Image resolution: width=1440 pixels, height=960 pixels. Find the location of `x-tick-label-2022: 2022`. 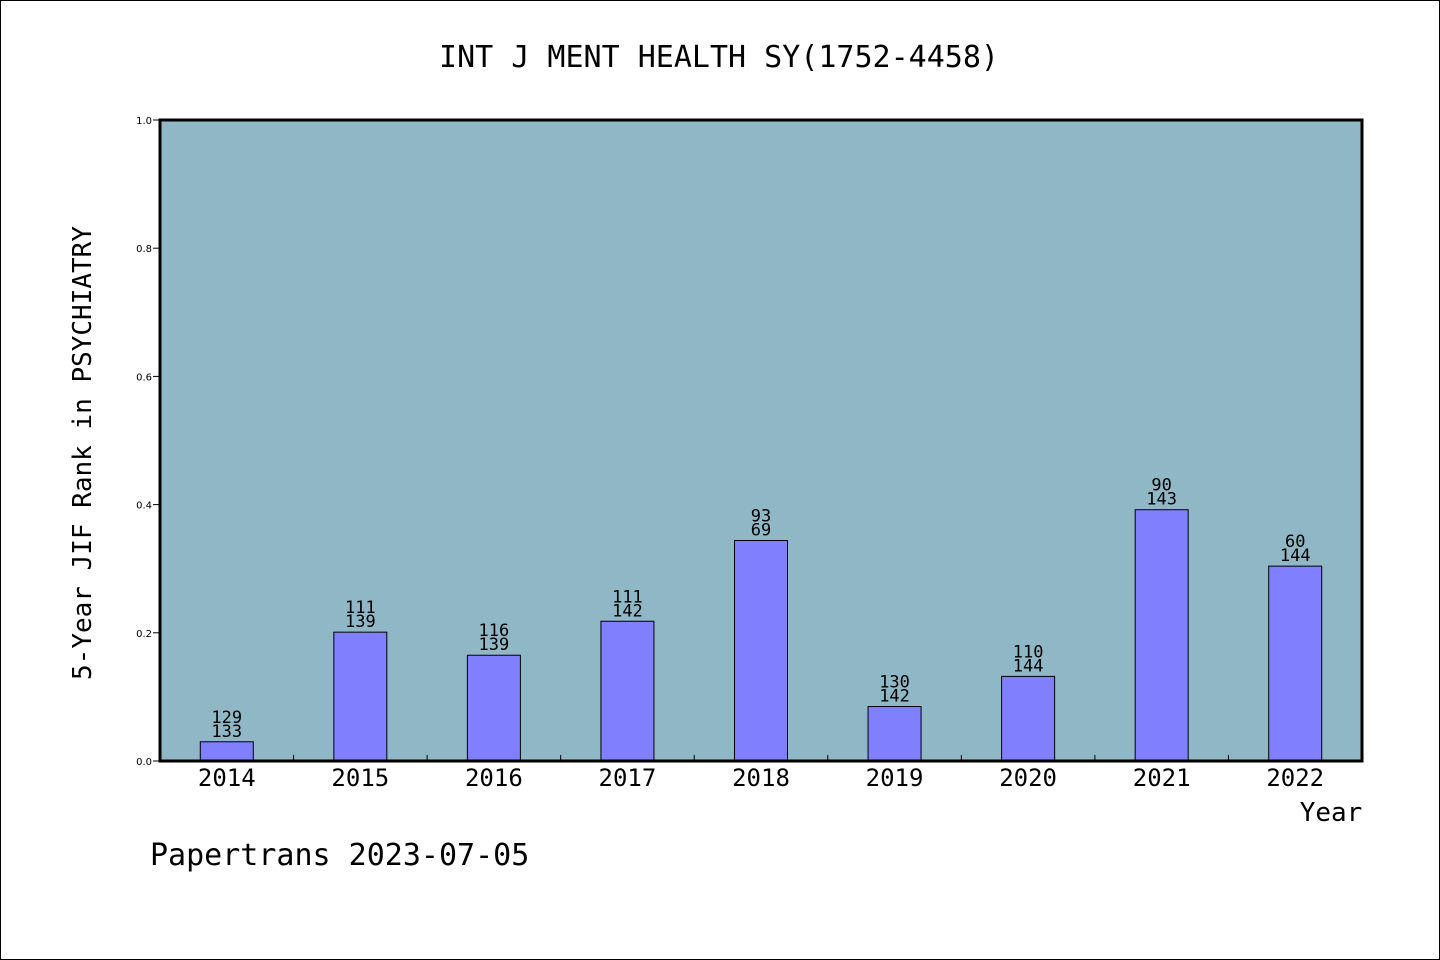

x-tick-label-2022: 2022 is located at coordinates (1295, 778).